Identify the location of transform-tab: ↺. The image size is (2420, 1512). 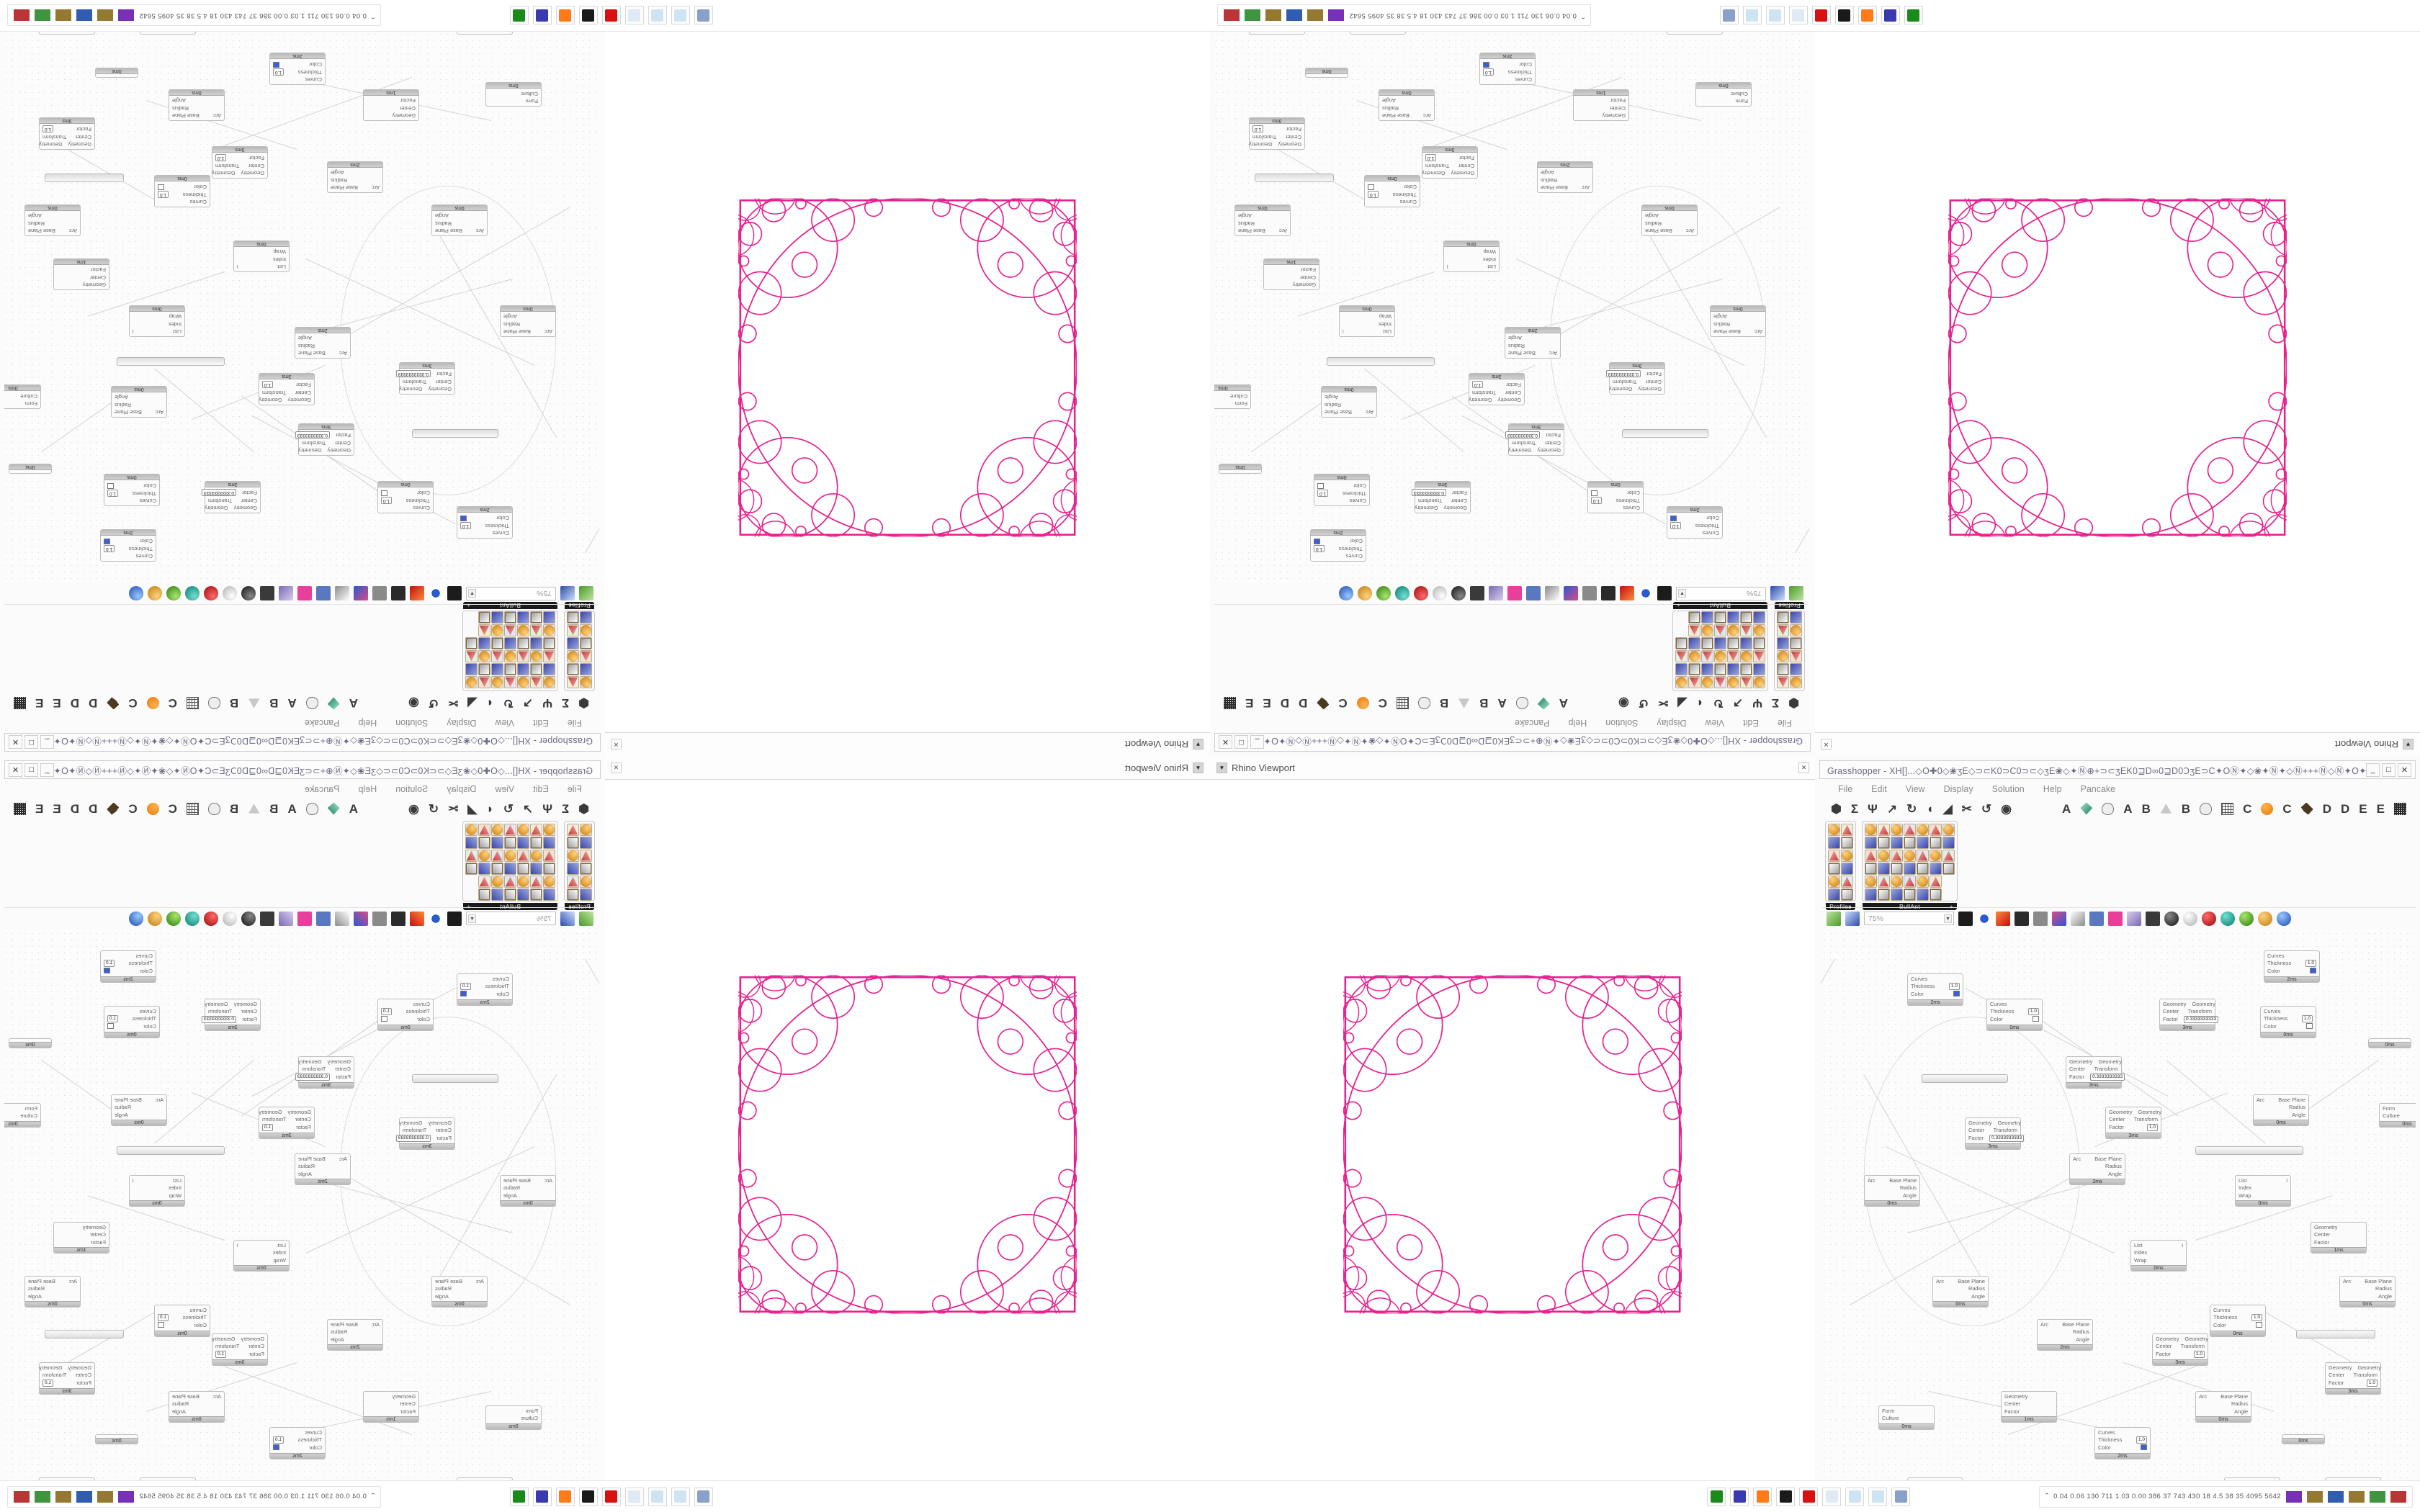
(434, 808).